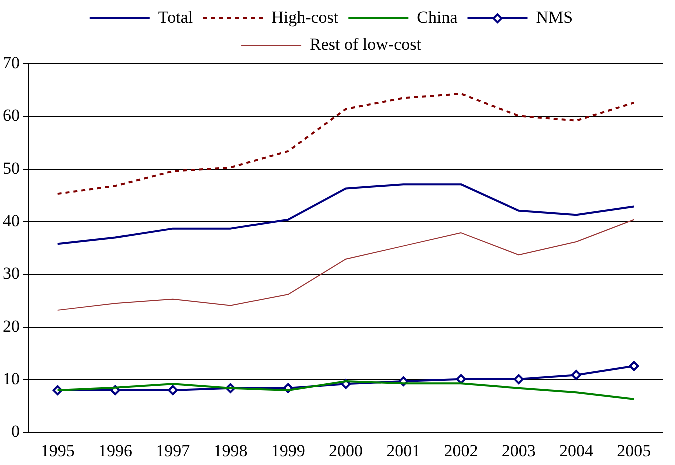  Describe the element at coordinates (231, 450) in the screenshot. I see `x-tick-label: 1998` at that location.